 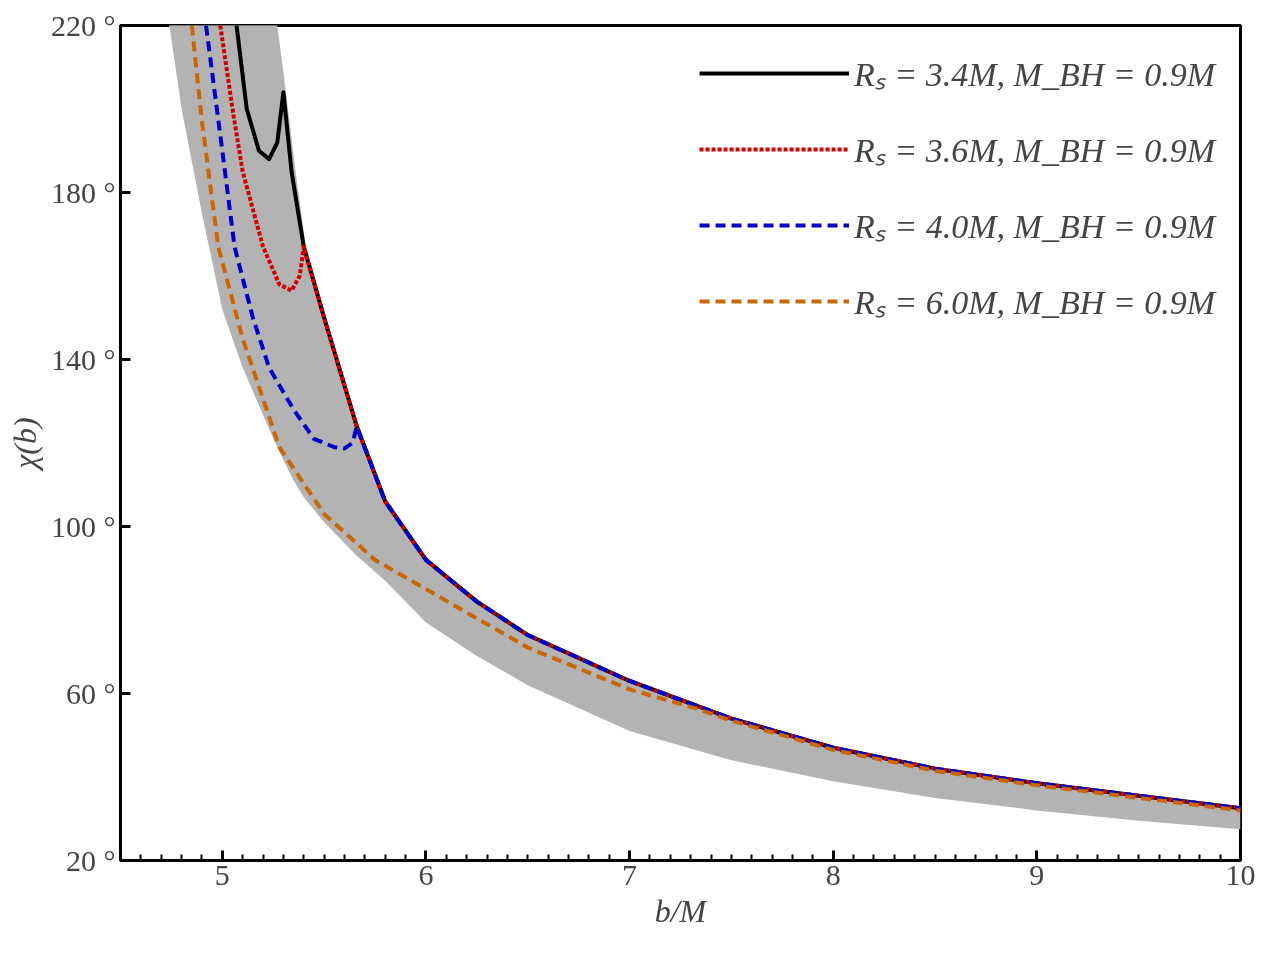 What do you see at coordinates (1037, 874) in the screenshot?
I see `x-tick-label: 9` at bounding box center [1037, 874].